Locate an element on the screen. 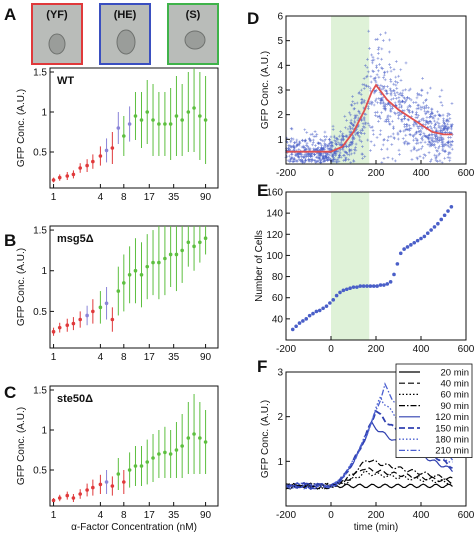 This screenshot has height=534, width=474. panel-e-xtick-label: 400 is located at coordinates (421, 349).